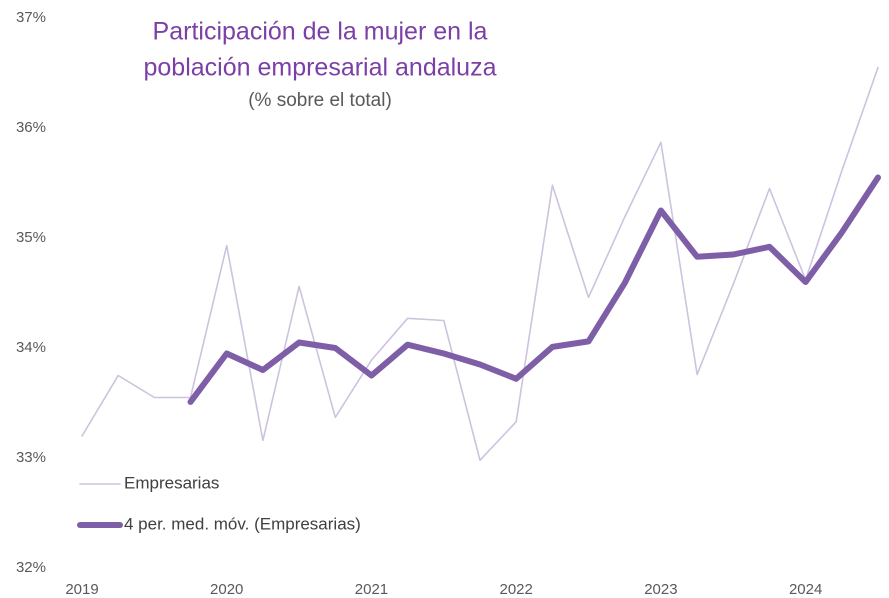 This screenshot has height=598, width=889. What do you see at coordinates (171, 482) in the screenshot?
I see `legend-label: Empresarias` at bounding box center [171, 482].